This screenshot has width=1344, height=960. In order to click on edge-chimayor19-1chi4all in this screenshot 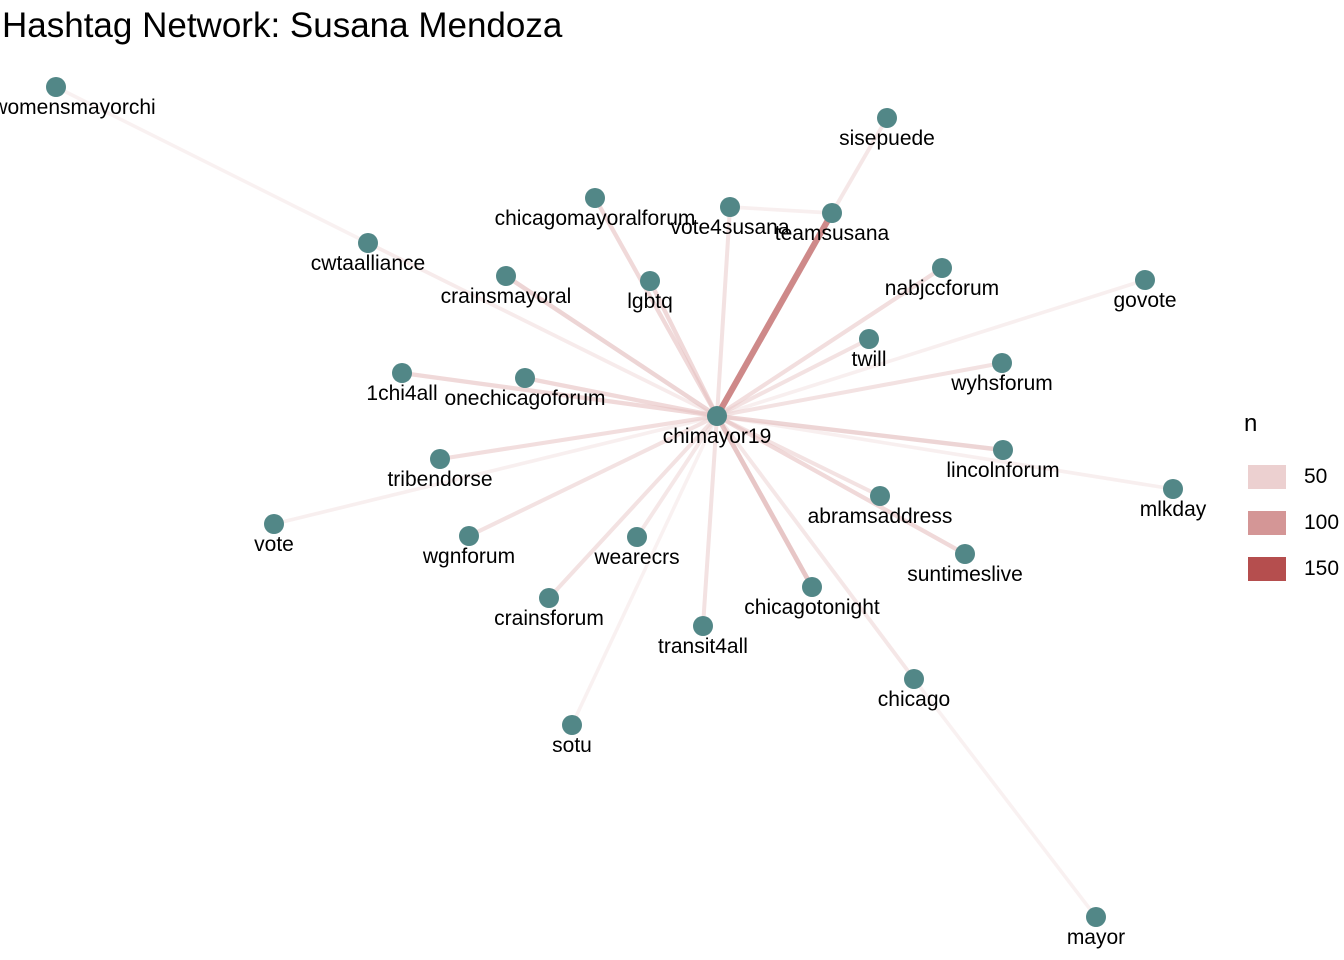, I will do `click(559, 394)`.